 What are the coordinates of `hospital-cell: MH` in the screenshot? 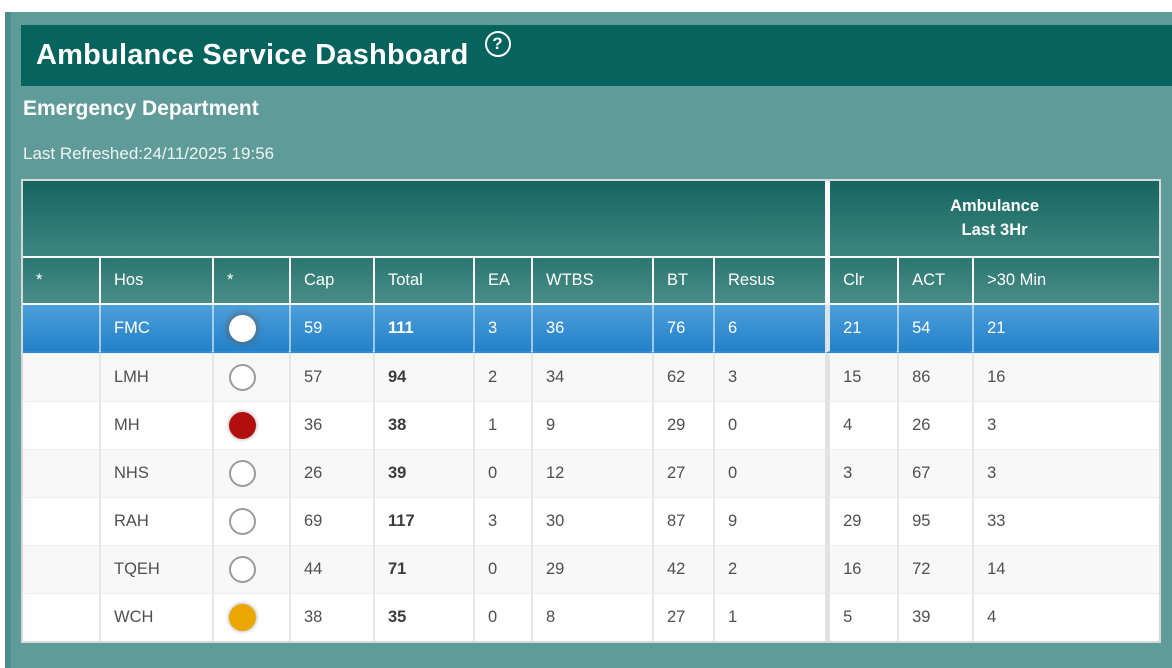 It's located at (155, 425).